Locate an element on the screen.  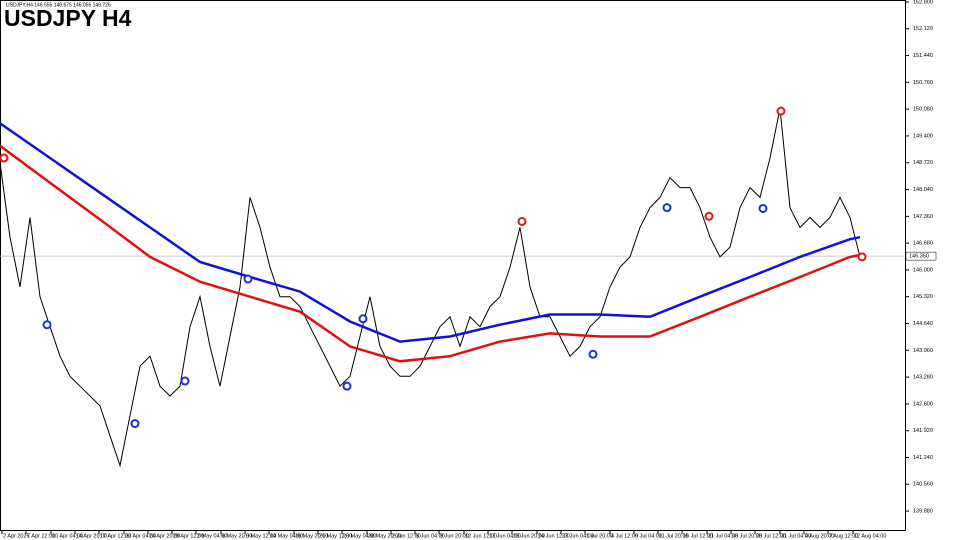
x-tick-label: 14 Apr 20:00 is located at coordinates (91, 536).